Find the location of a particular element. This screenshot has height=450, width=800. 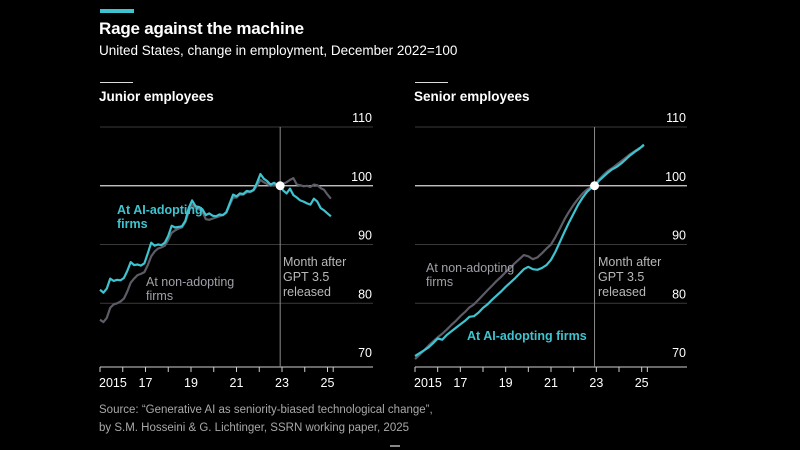

junior-ytick-label: 70 is located at coordinates (365, 353).